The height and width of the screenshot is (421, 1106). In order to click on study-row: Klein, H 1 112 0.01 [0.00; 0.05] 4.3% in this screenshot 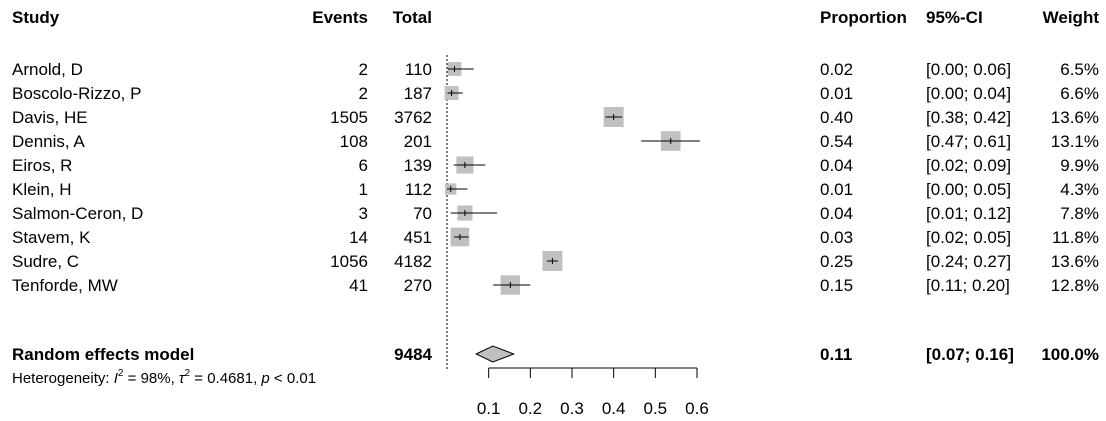, I will do `click(555, 189)`.